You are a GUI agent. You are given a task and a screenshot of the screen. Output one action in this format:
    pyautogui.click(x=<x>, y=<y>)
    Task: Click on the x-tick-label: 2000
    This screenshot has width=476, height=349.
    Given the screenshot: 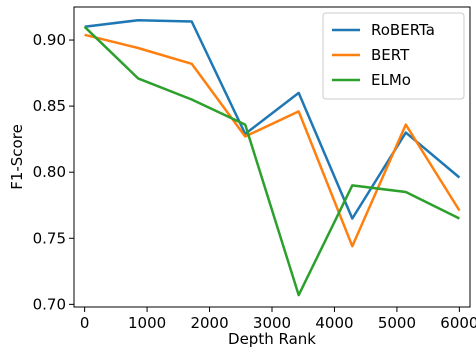 What is the action you would take?
    pyautogui.click(x=209, y=323)
    